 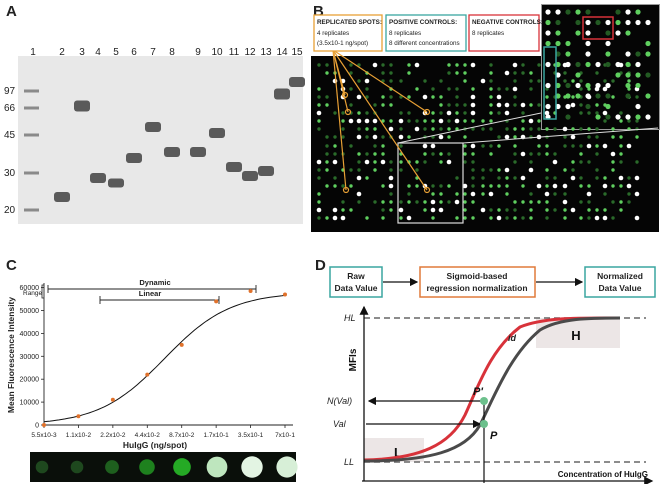 What do you see at coordinates (603, 474) in the screenshot?
I see `d-x-axis-label: Concentration of HuIgG` at bounding box center [603, 474].